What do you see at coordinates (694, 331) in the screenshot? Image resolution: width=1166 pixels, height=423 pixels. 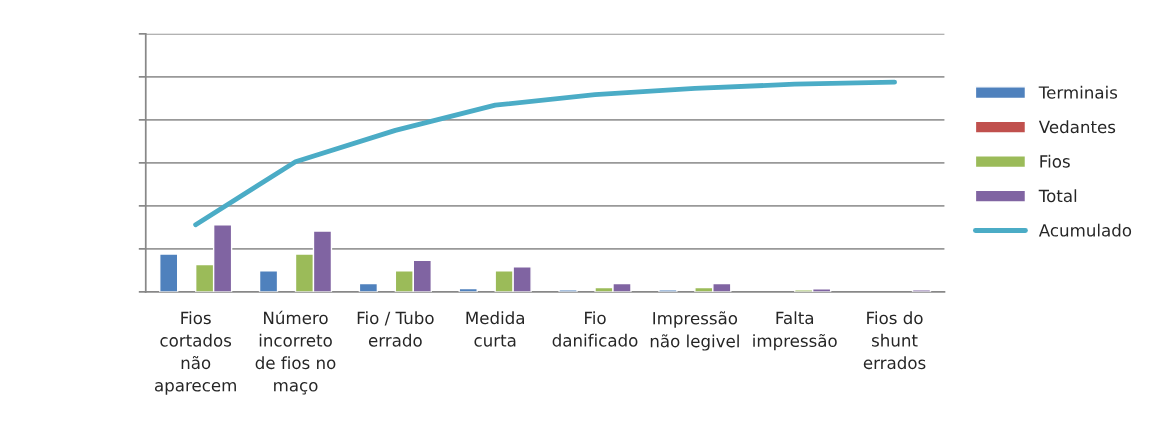 I see `x-tick-label: Impressão não legivel` at bounding box center [694, 331].